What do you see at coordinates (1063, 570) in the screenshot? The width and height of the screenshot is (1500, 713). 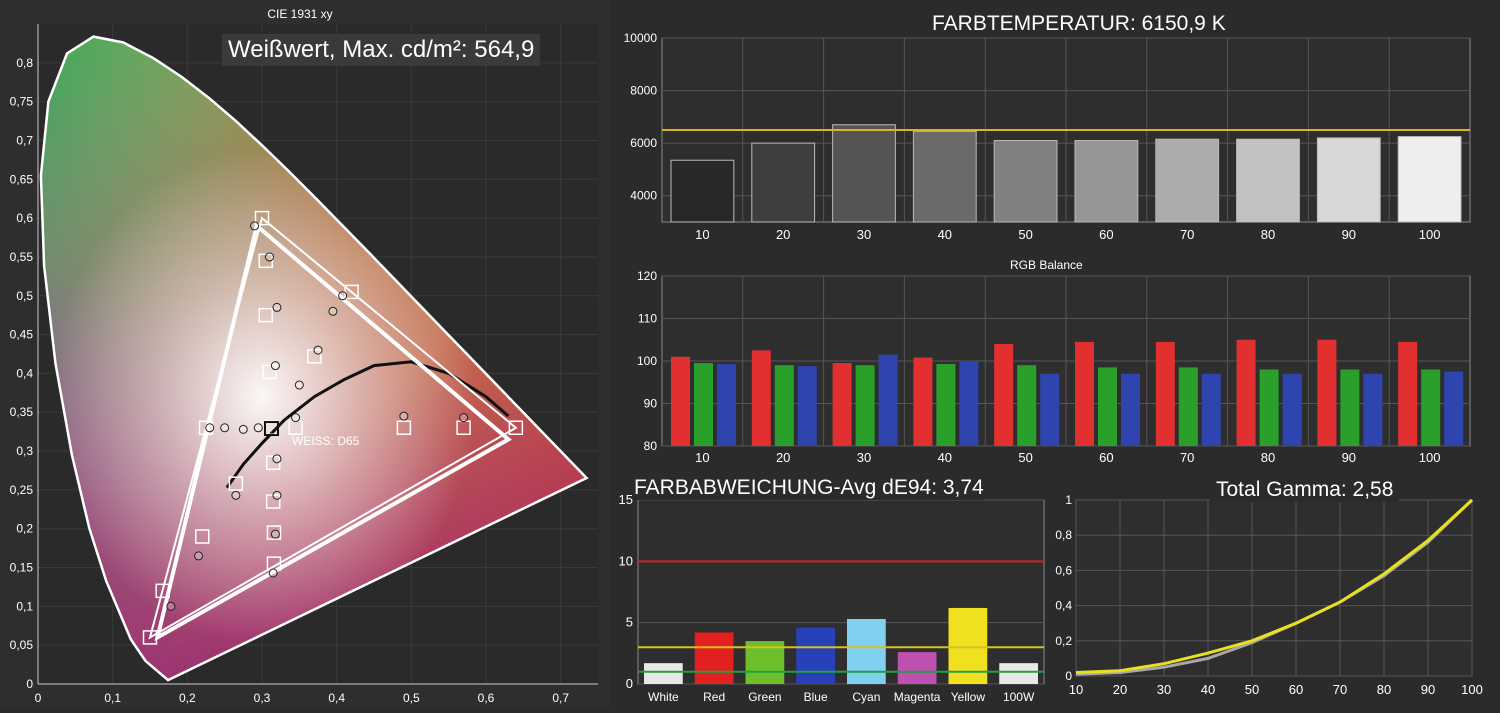 I see `gm-y-tick-label: 0,6` at bounding box center [1063, 570].